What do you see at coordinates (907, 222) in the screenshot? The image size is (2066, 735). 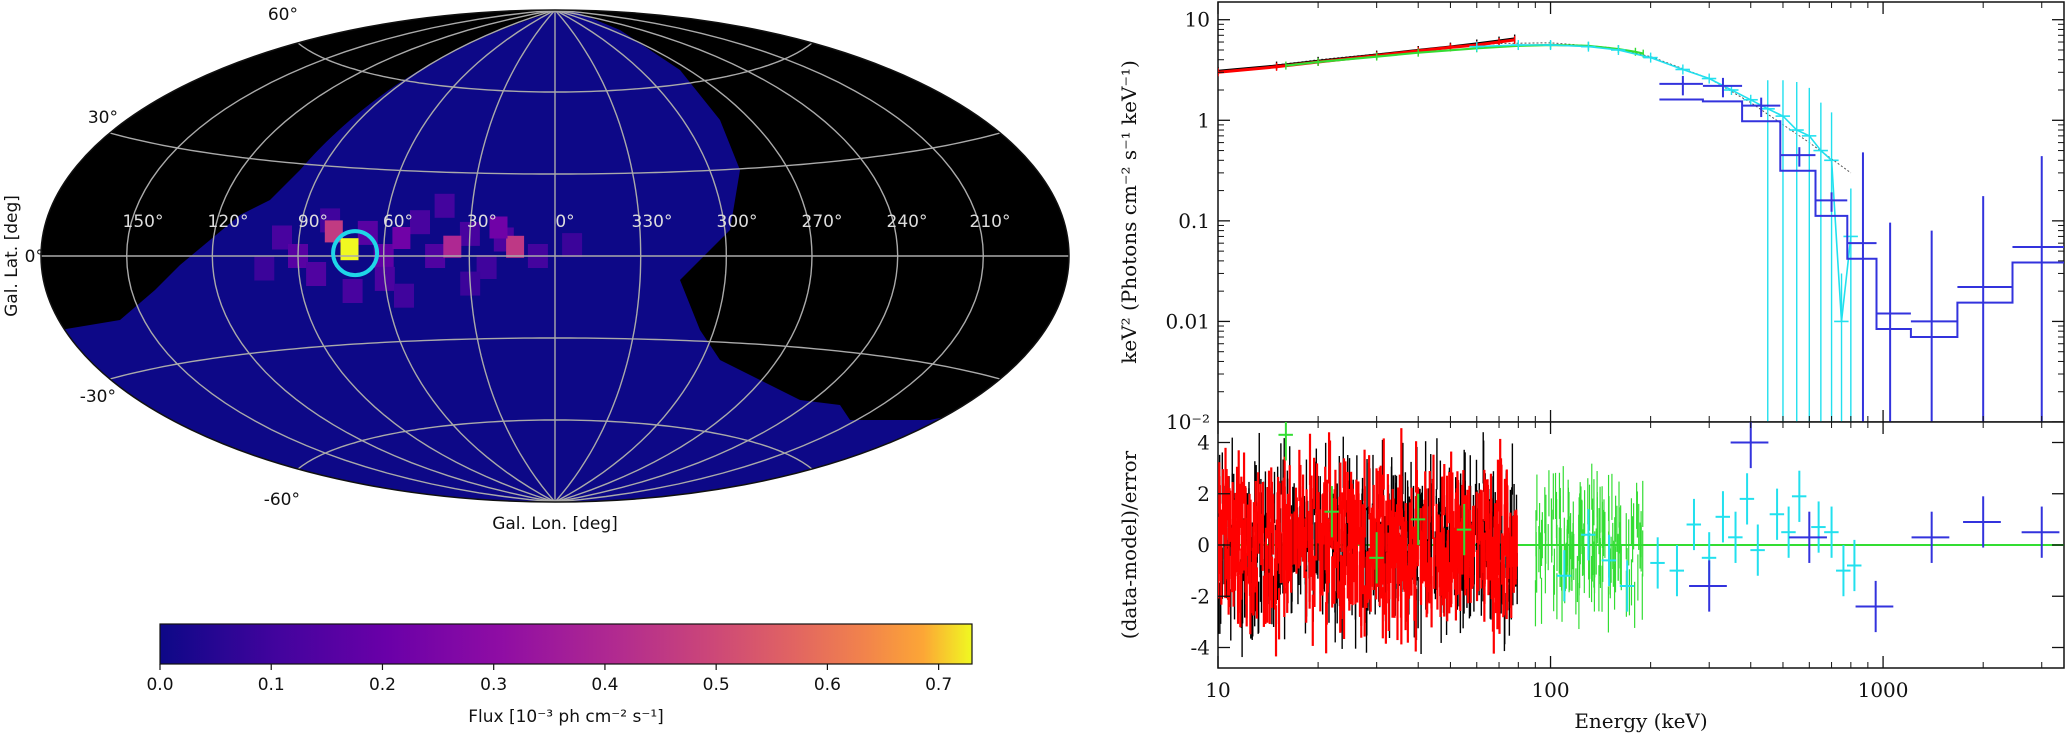 I see `lon-label: 240°` at bounding box center [907, 222].